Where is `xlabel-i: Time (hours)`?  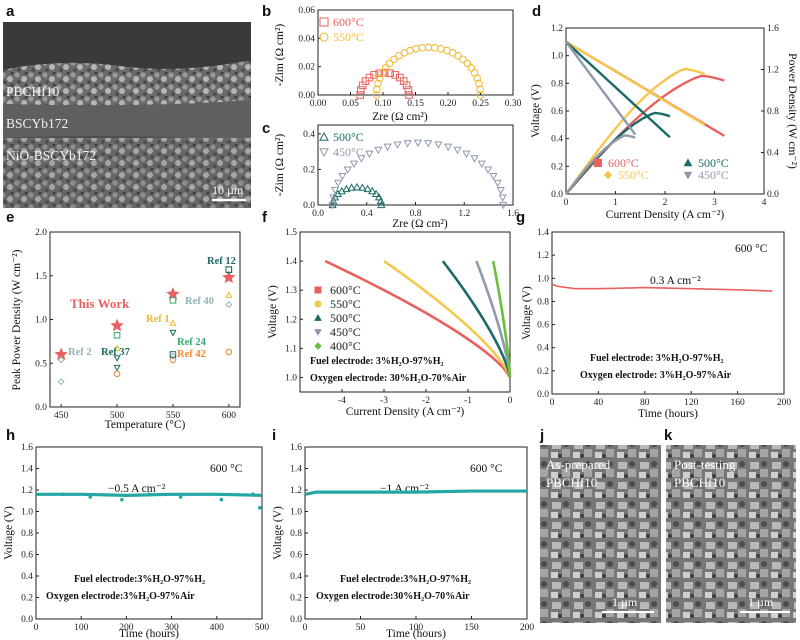 xlabel-i: Time (hours) is located at coordinates (416, 634).